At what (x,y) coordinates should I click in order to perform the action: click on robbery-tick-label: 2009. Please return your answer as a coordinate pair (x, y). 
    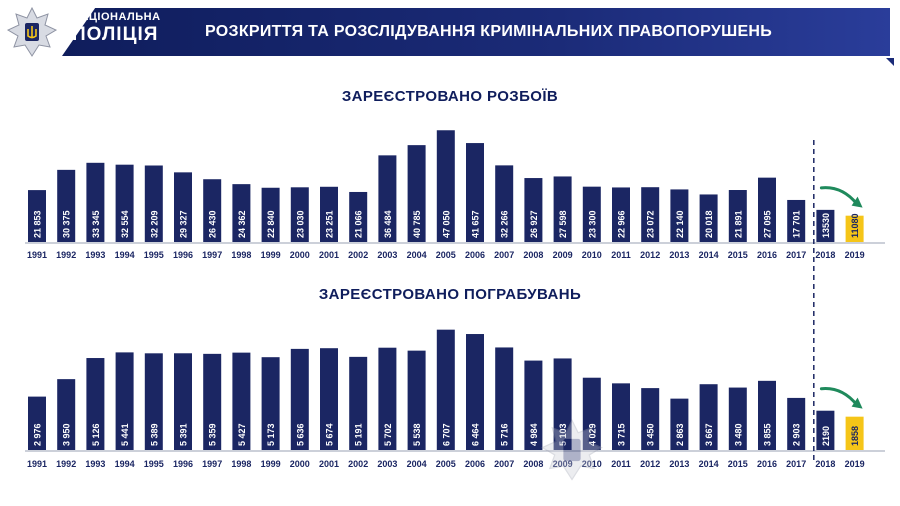
    Looking at the image, I should click on (563, 255).